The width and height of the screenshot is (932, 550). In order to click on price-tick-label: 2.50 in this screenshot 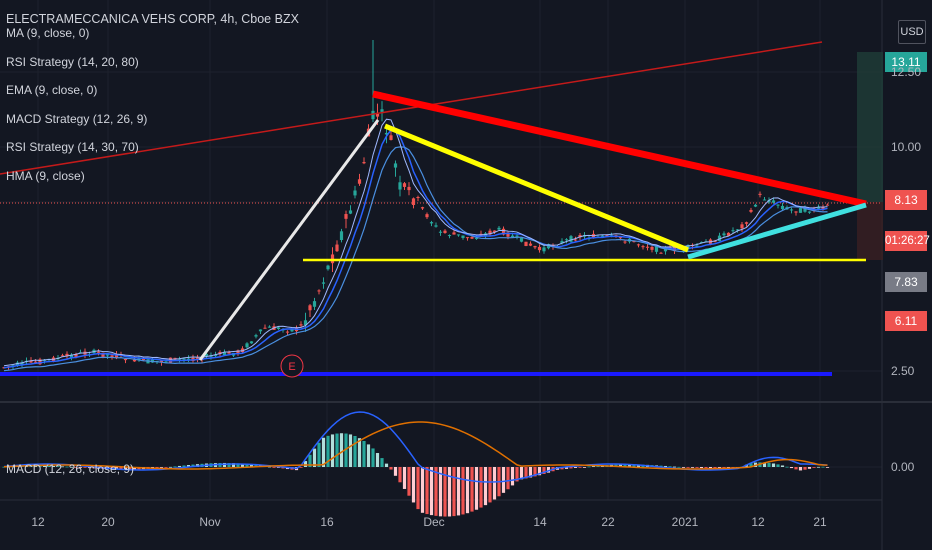, I will do `click(903, 371)`.